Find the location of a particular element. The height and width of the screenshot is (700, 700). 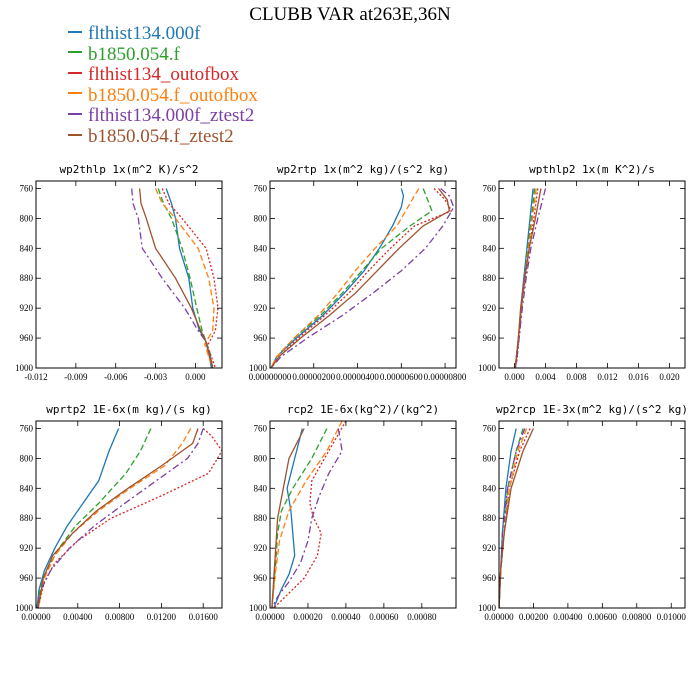

x-tick-label: 0.00200 is located at coordinates (534, 617).